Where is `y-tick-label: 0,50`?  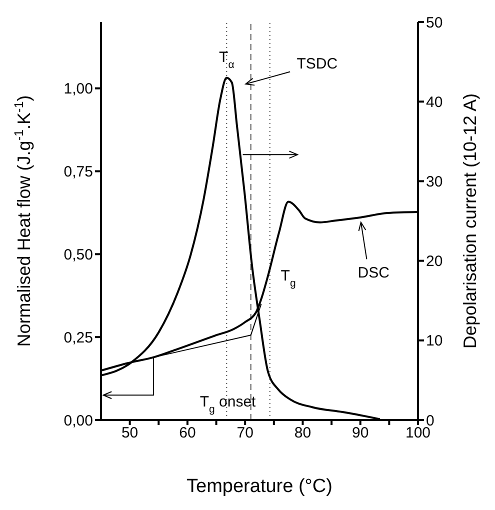
y-tick-label: 0,50 is located at coordinates (78, 255).